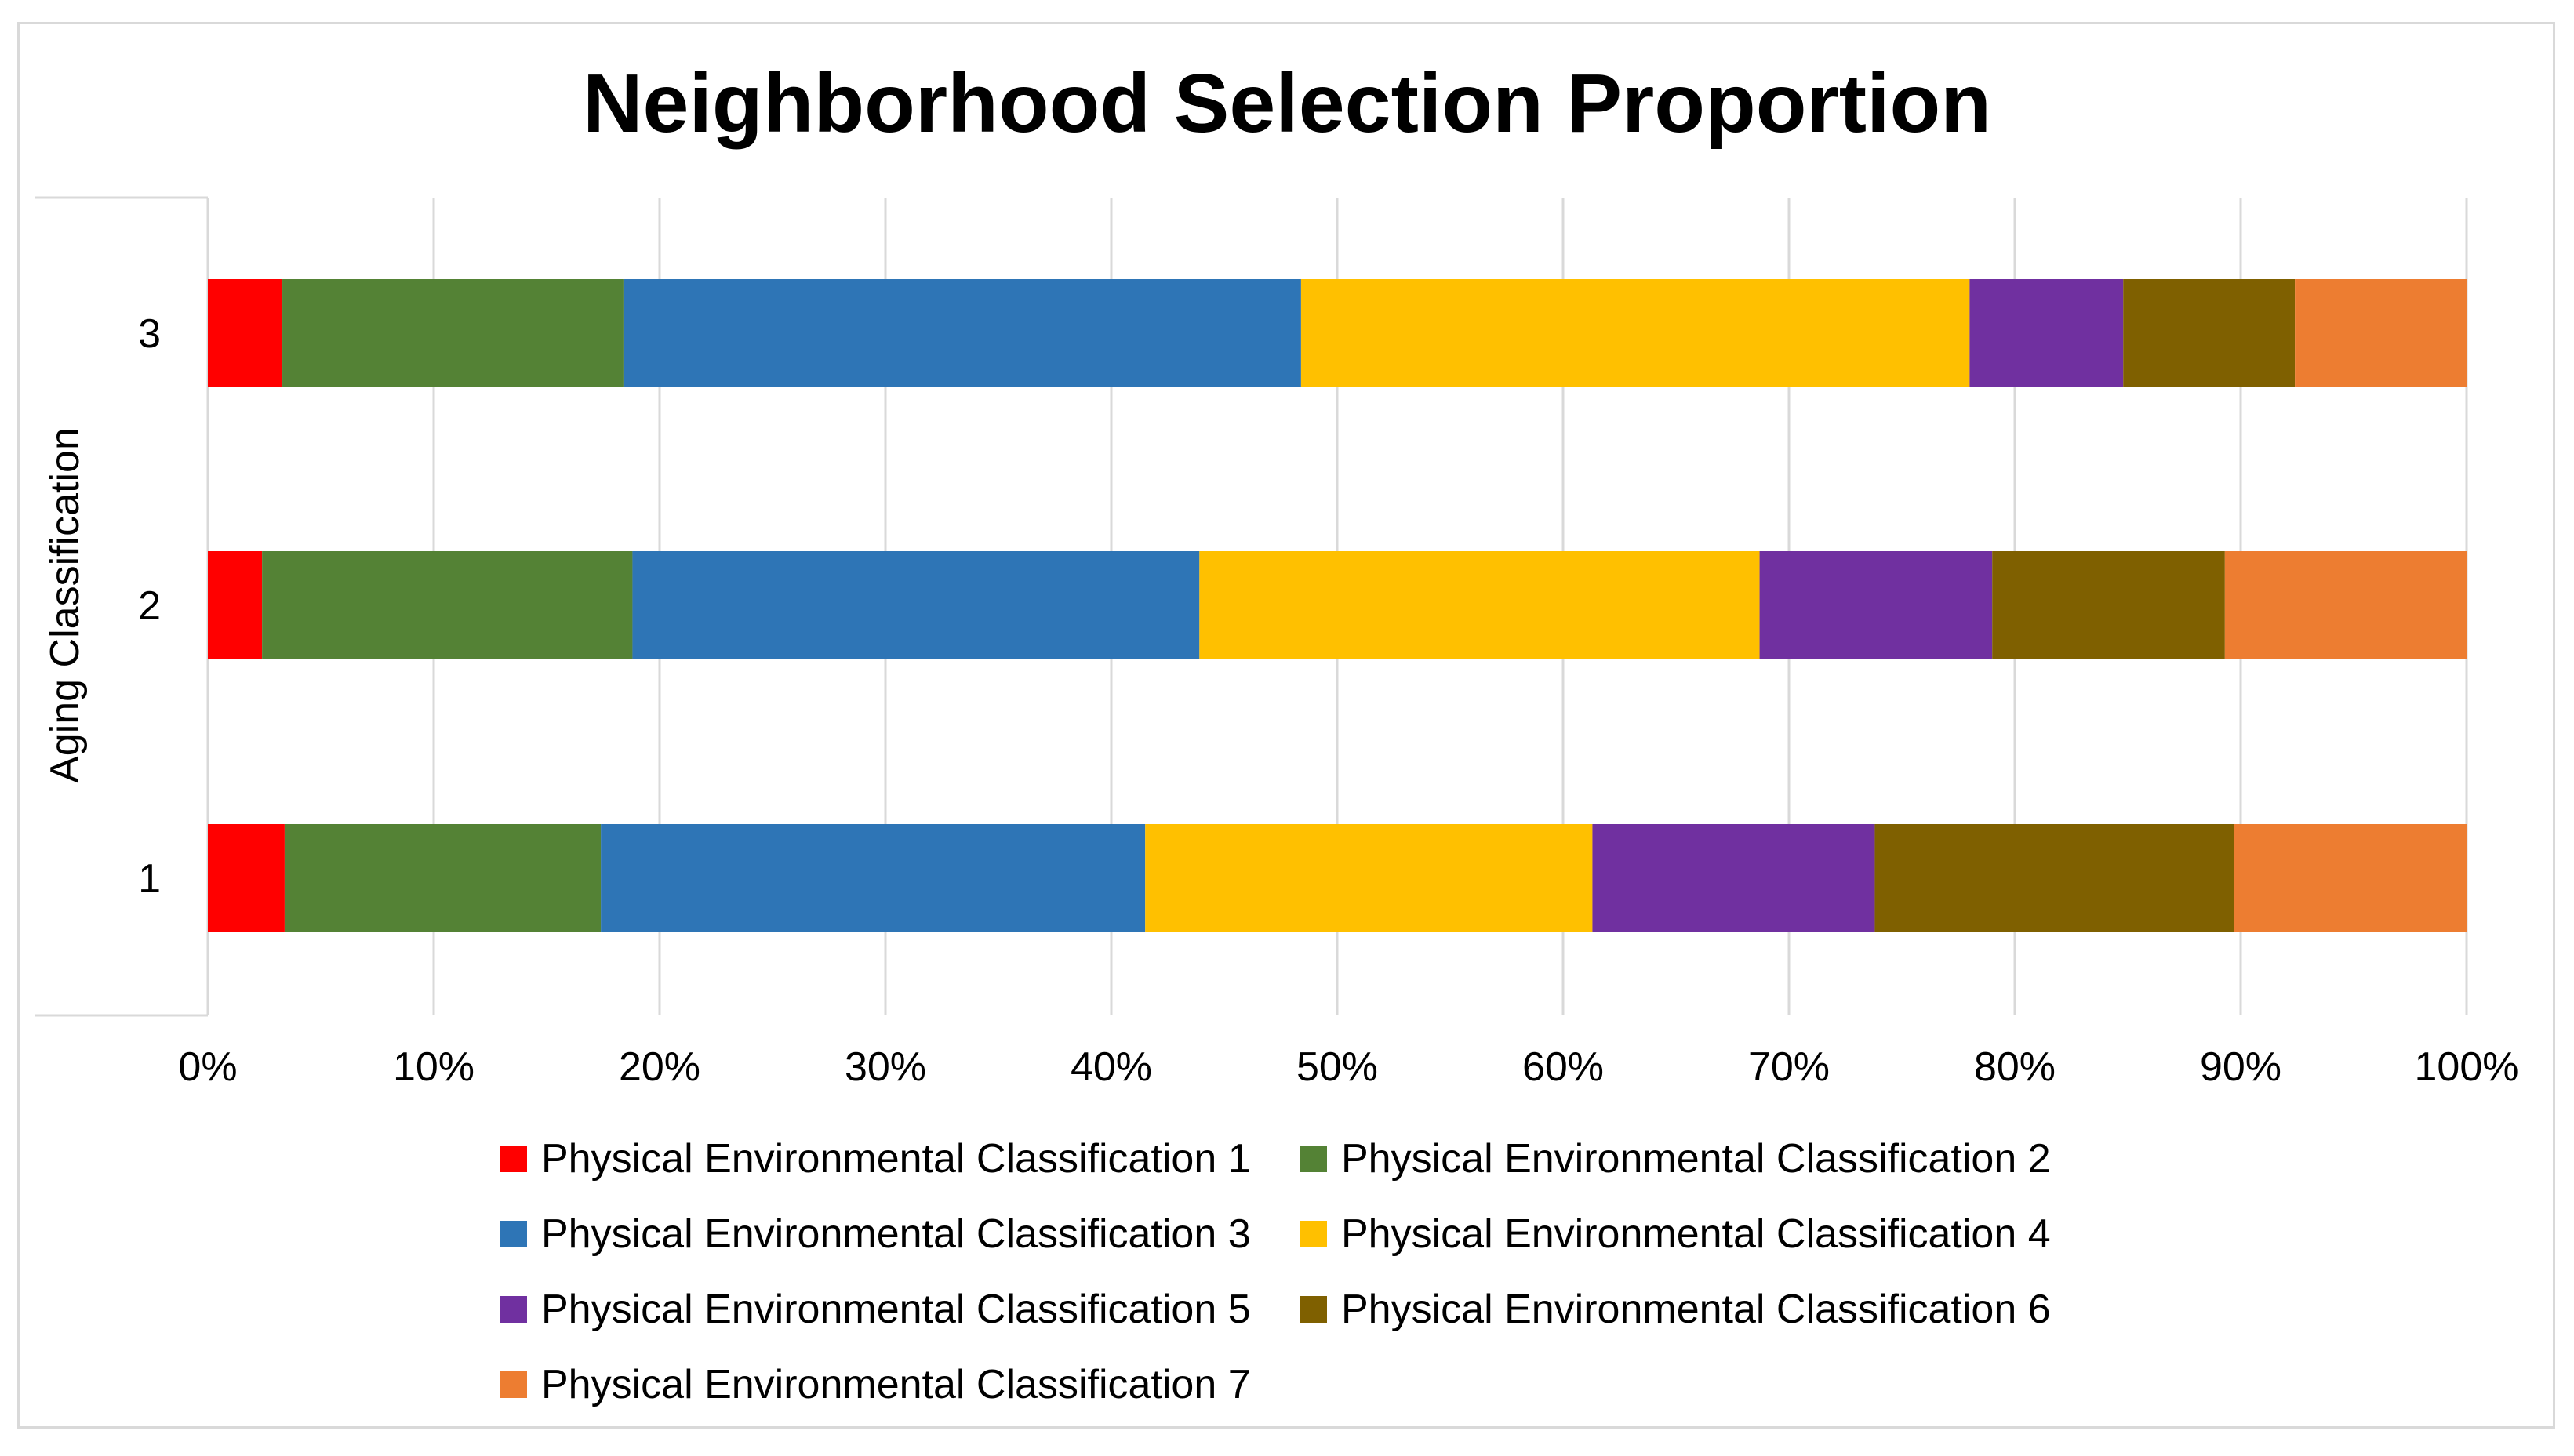 This screenshot has width=2574, height=1456. Describe the element at coordinates (1733, 878) in the screenshot. I see `bar-segment-cat1-series5` at that location.